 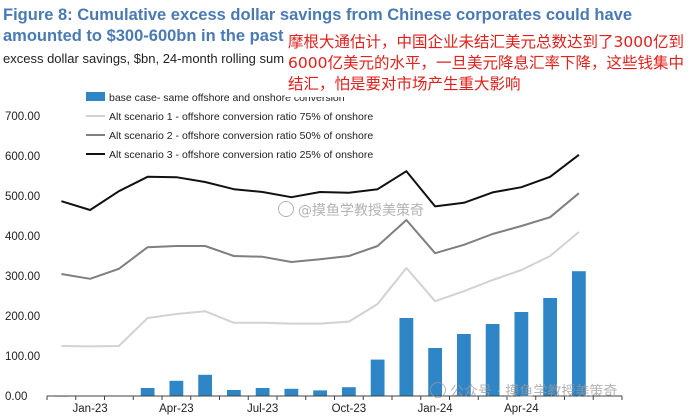 I want to click on x-tick-label: Oct-23, so click(x=349, y=409).